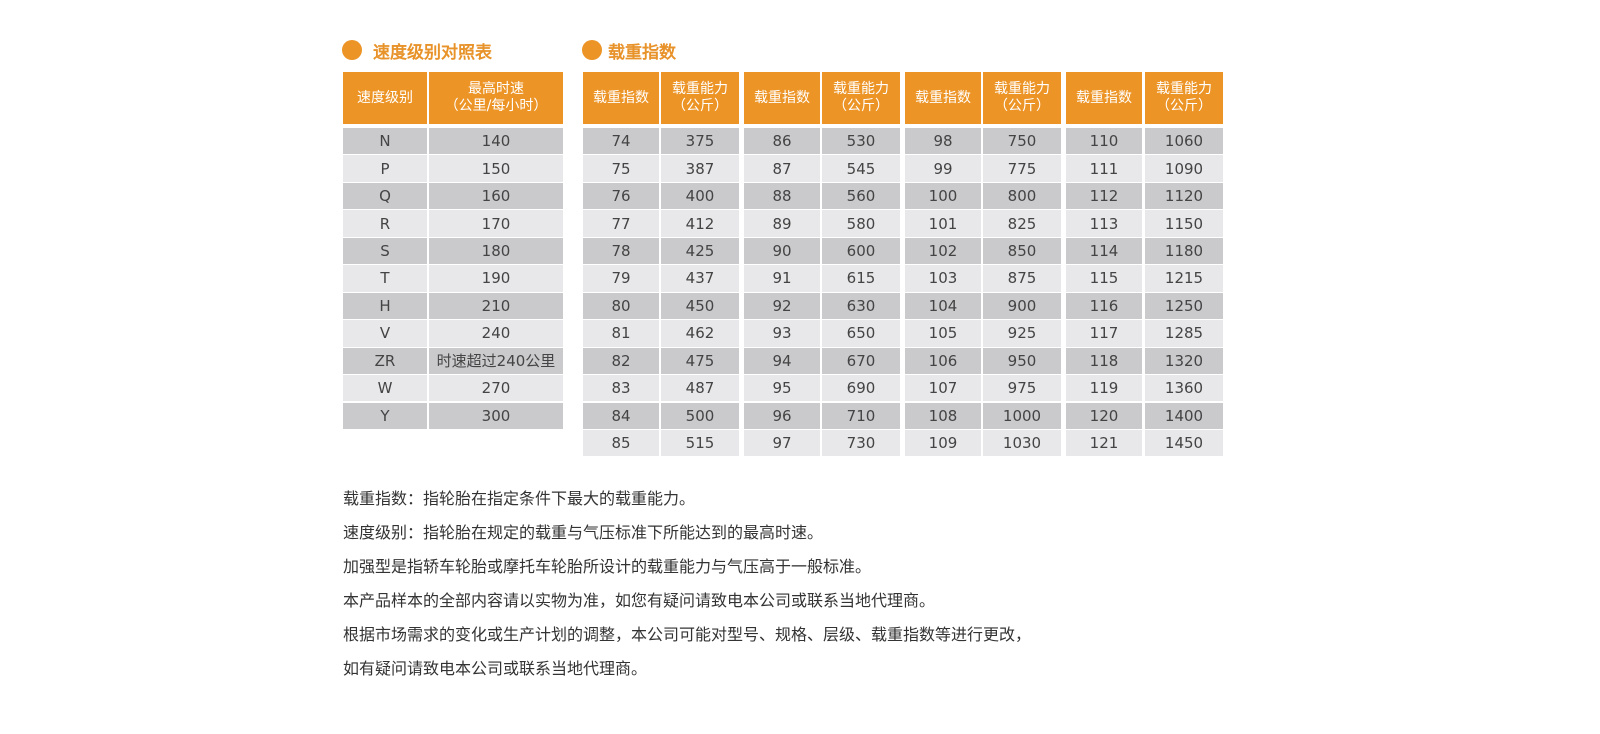  Describe the element at coordinates (1184, 251) in the screenshot. I see `table-cell: 1180` at that location.